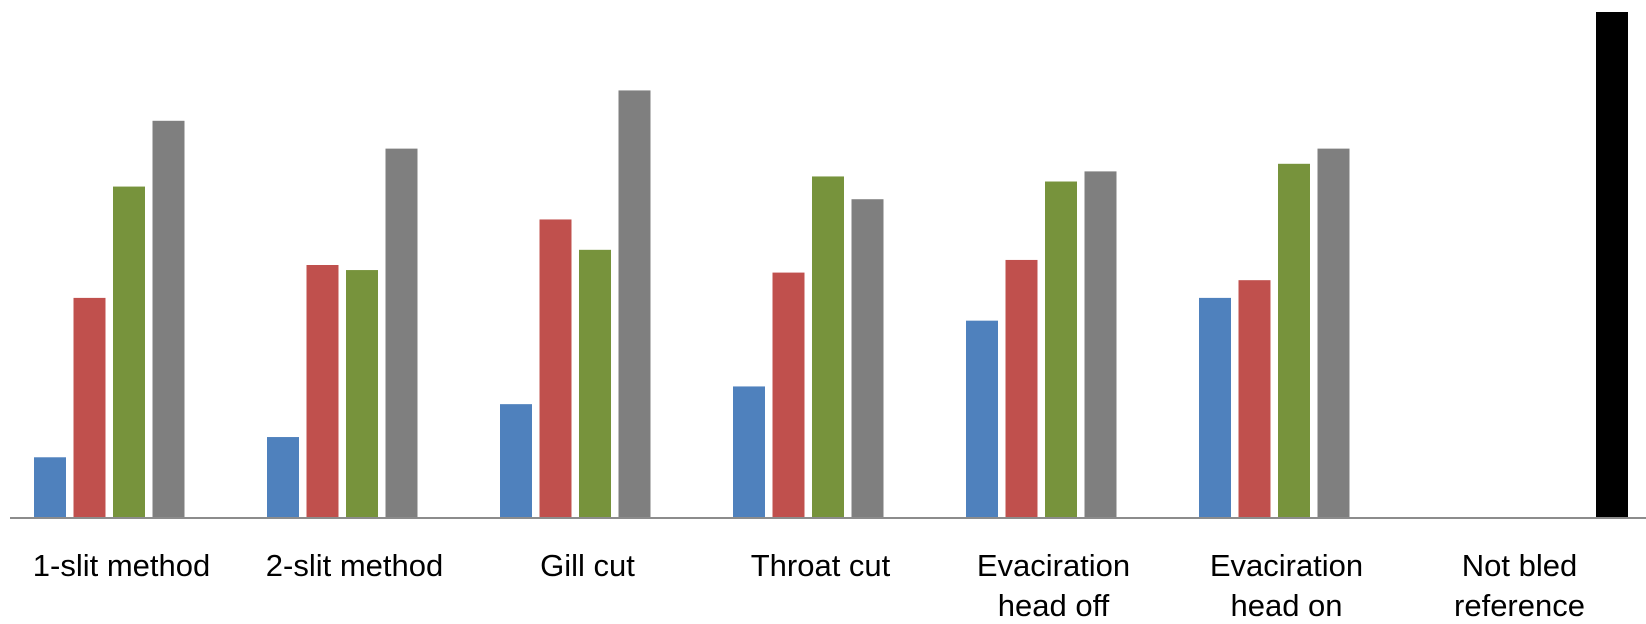 The height and width of the screenshot is (624, 1646). What do you see at coordinates (1519, 605) in the screenshot?
I see `category-label-line: reference` at bounding box center [1519, 605].